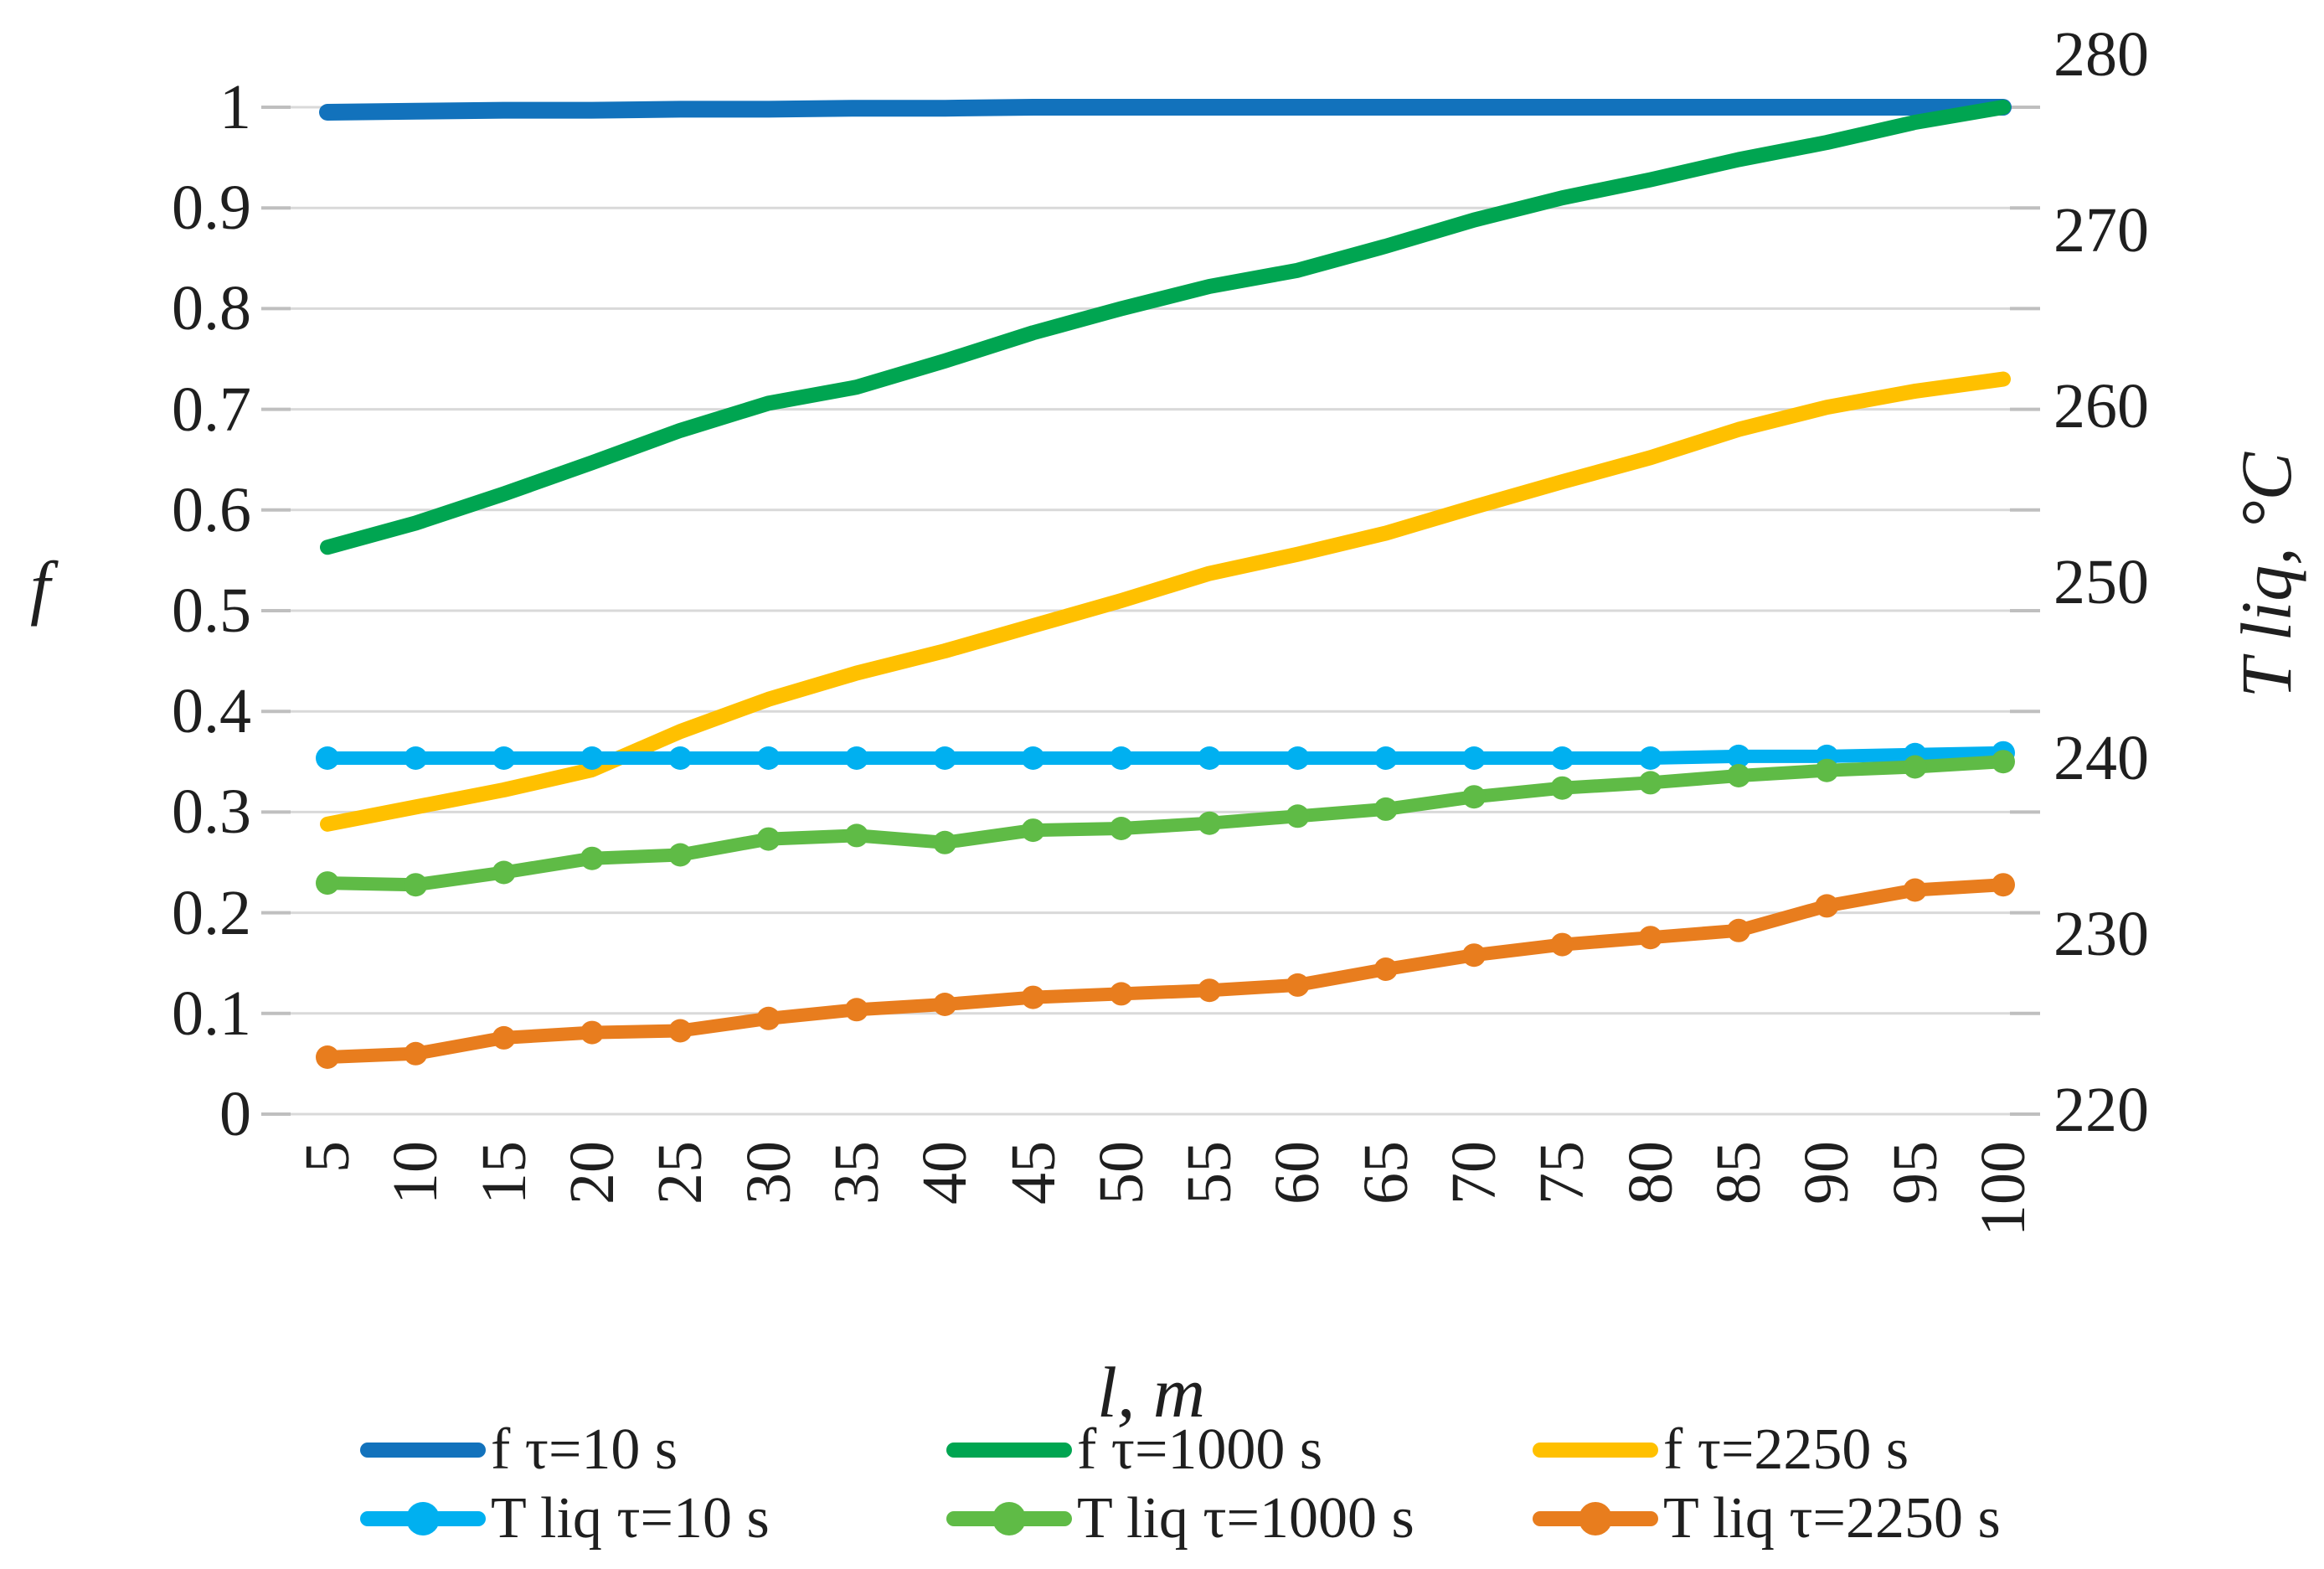  I want to click on right-tick-label: 280, so click(2101, 54).